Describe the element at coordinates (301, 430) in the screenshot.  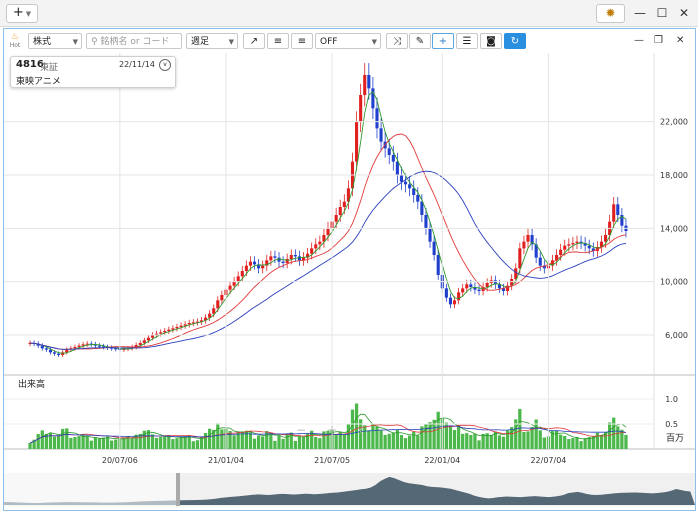
I see `zoom-out-icon: −` at that location.